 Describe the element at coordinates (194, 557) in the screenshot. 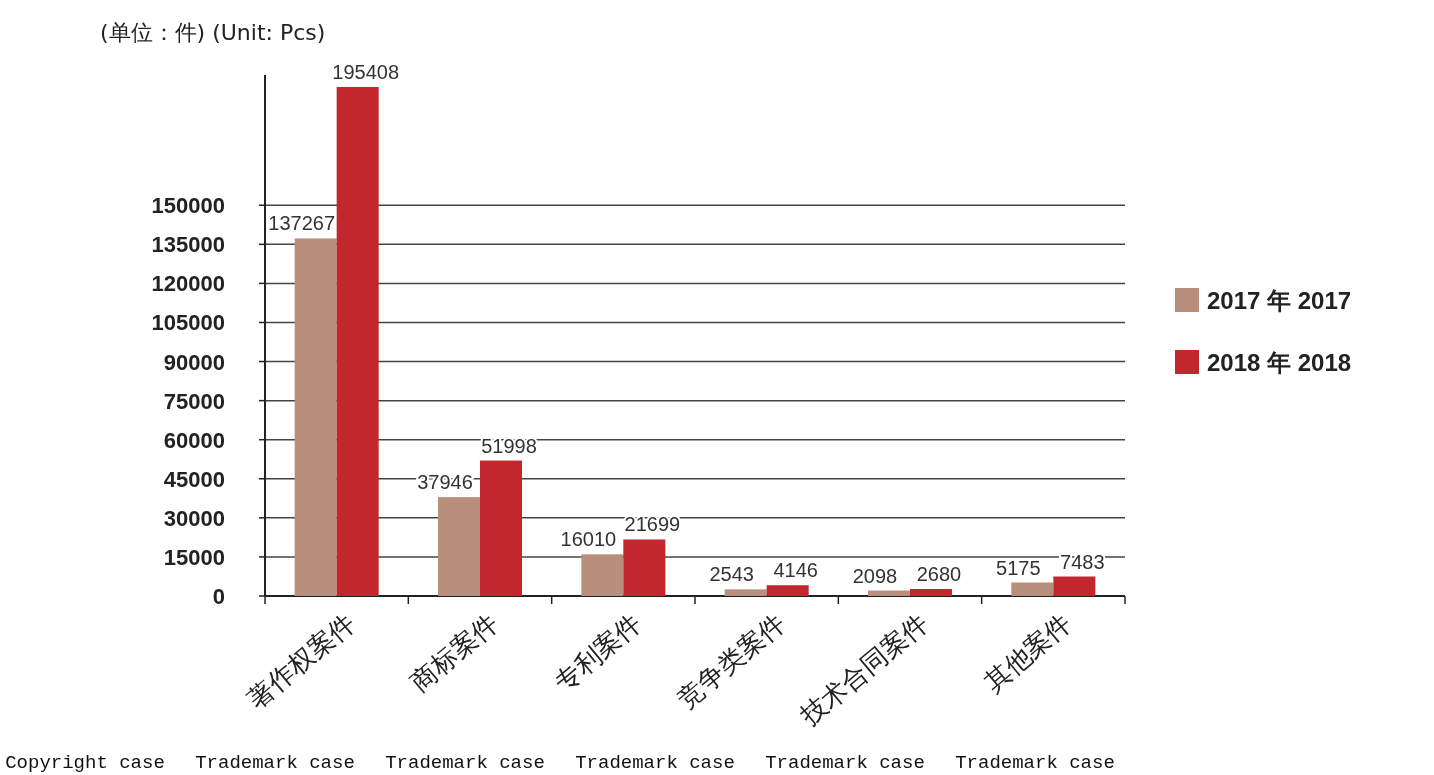

I see `y-tick-label: 15000` at that location.